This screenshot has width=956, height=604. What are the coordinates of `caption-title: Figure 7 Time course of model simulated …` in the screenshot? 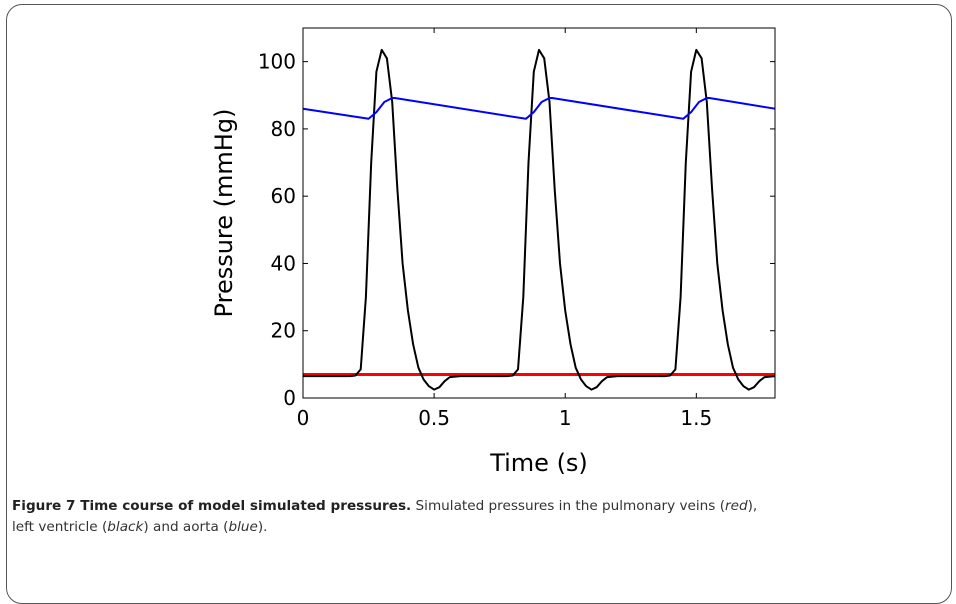 It's located at (212, 506).